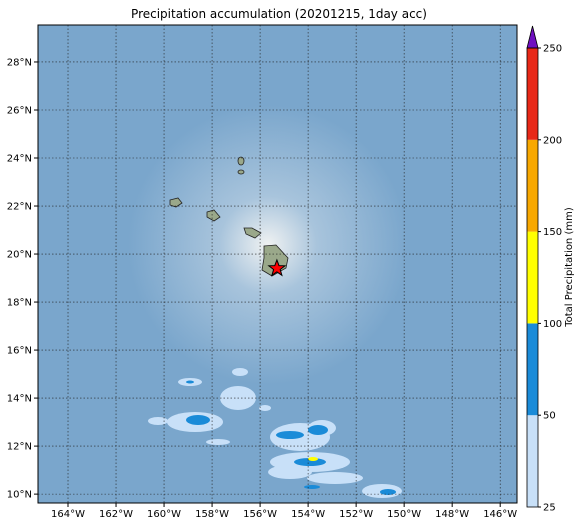 The width and height of the screenshot is (586, 529). What do you see at coordinates (212, 514) in the screenshot?
I see `x-tick-label: 158°W` at bounding box center [212, 514].